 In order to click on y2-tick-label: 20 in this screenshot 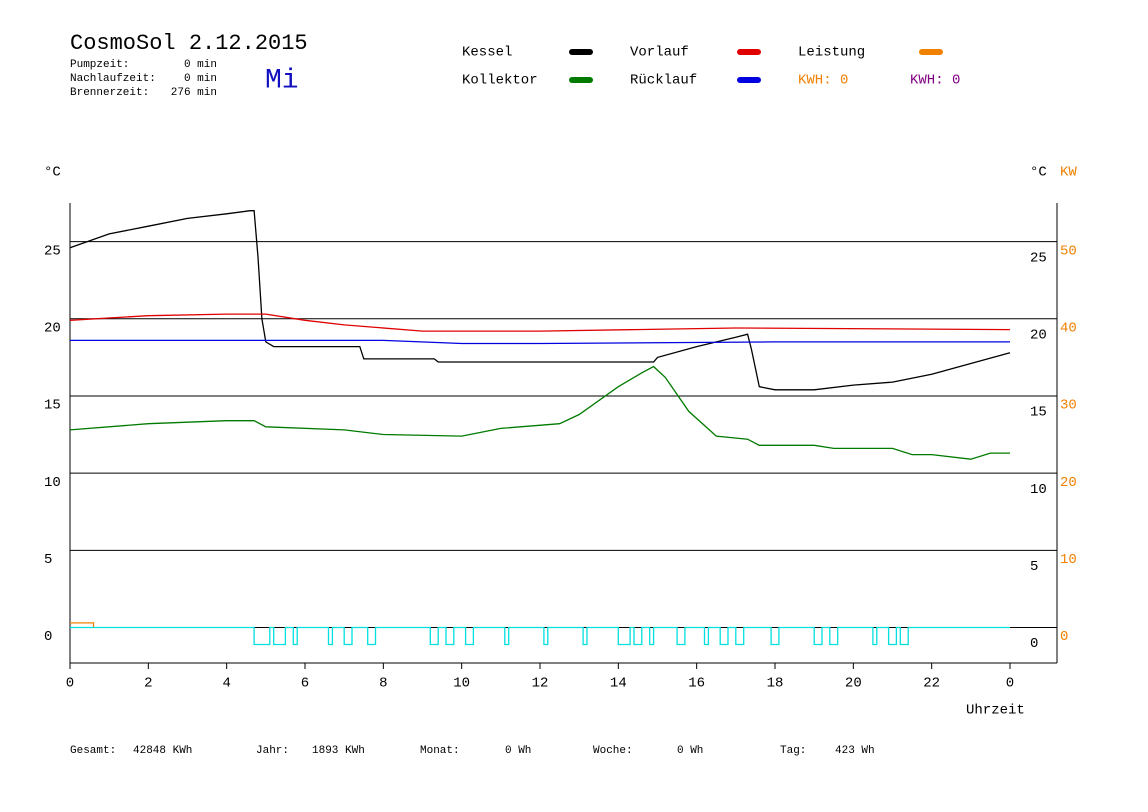, I will do `click(1068, 483)`.